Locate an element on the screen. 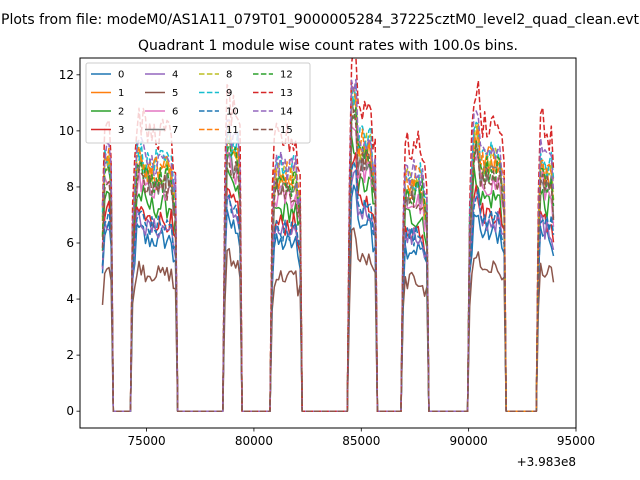 Image resolution: width=640 pixels, height=480 pixels. legend-label-13: 13 is located at coordinates (286, 93).